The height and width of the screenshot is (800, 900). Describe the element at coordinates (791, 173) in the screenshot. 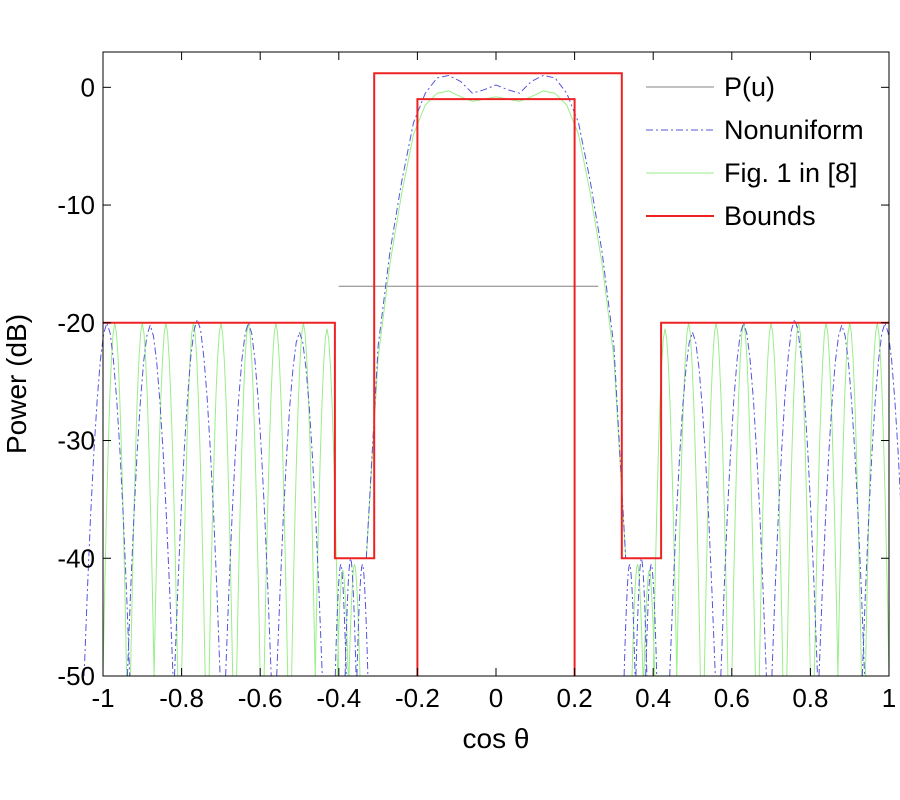

I see `legend-label: Fig. 1 in [8]` at that location.